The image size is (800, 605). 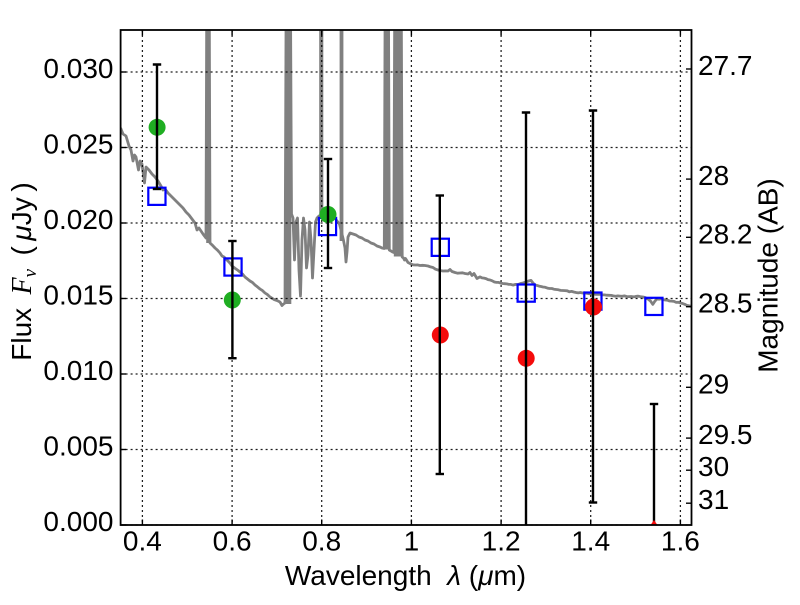 What do you see at coordinates (713, 175) in the screenshot?
I see `svg-text: 28` at bounding box center [713, 175].